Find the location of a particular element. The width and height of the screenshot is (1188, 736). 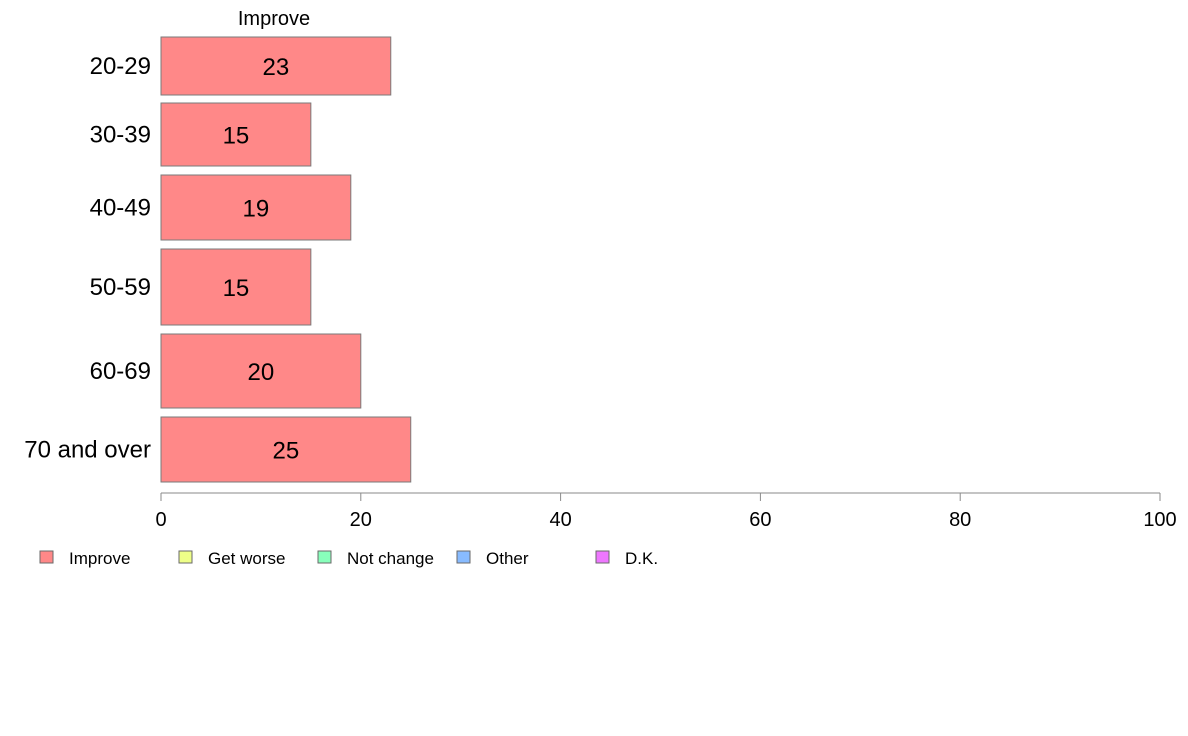

bars-group is located at coordinates (286, 259).